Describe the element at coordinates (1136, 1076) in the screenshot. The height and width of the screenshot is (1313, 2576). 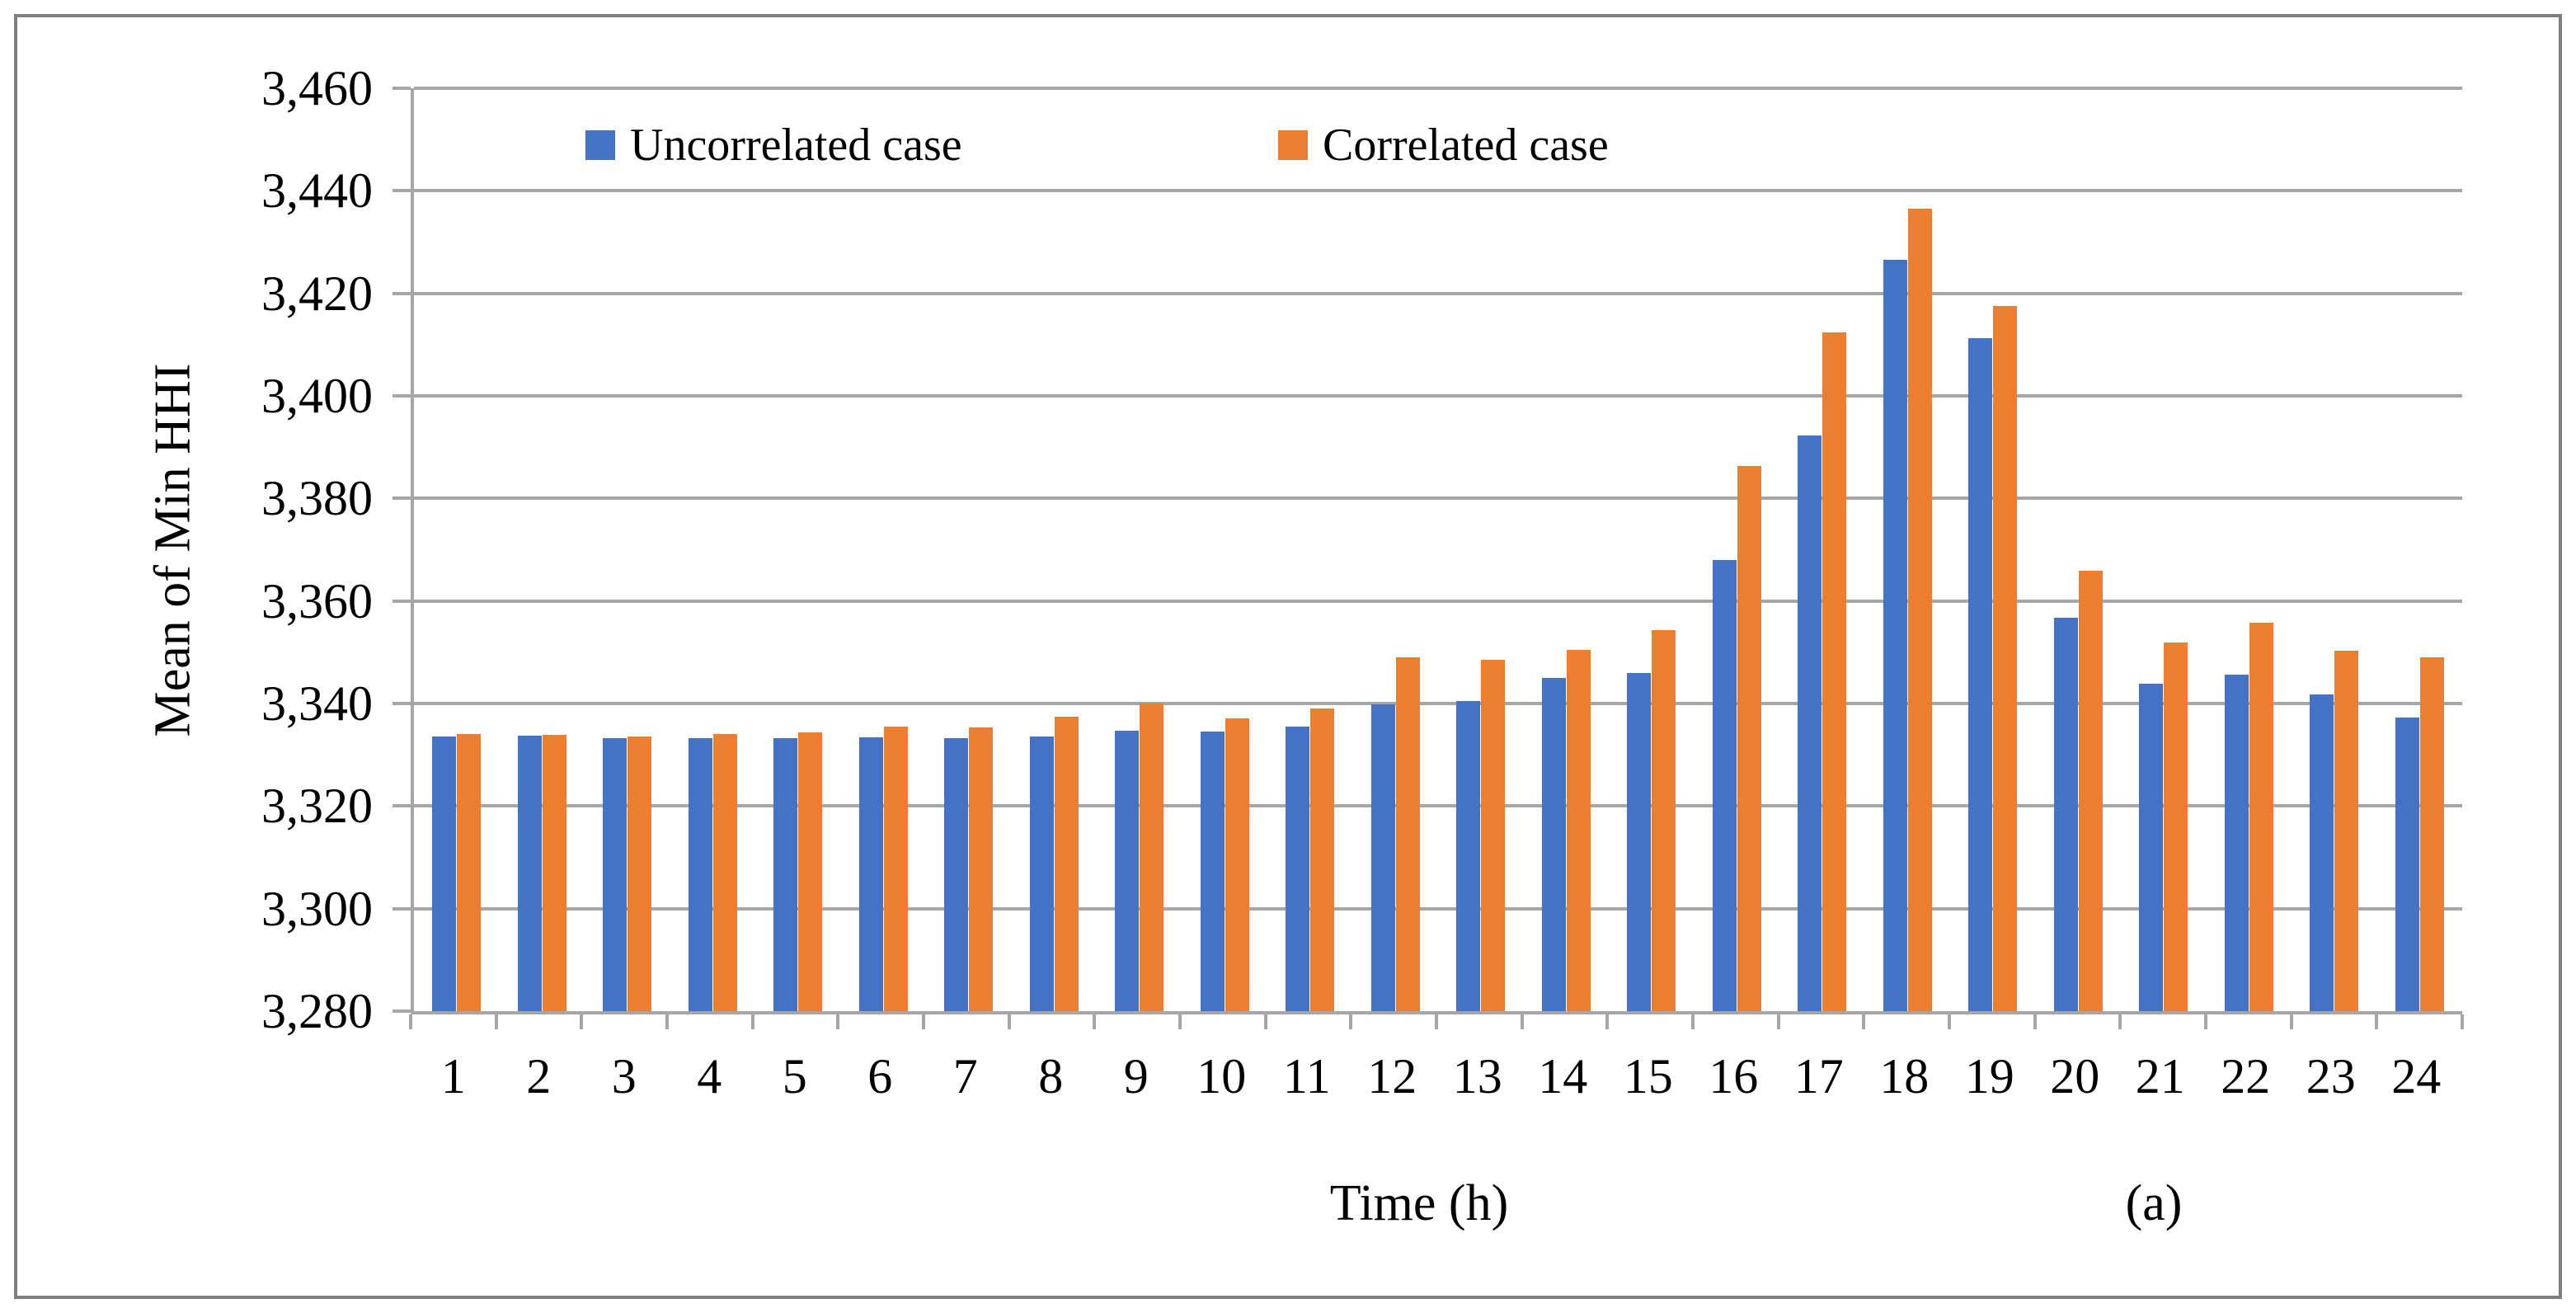
I see `x-tick-label: 9` at that location.